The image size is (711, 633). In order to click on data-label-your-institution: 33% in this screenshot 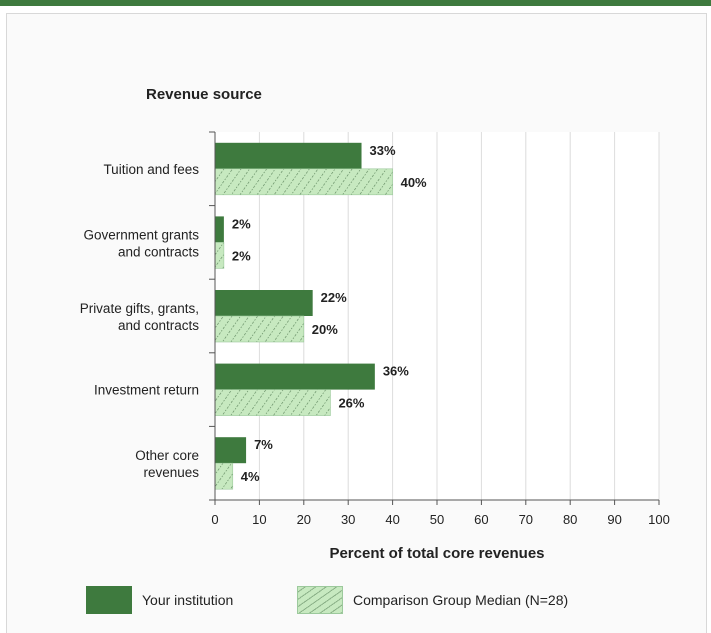, I will do `click(383, 150)`.